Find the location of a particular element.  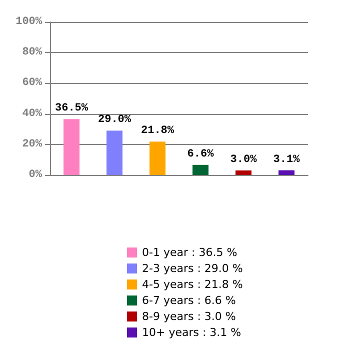

legend-label: 8-9 years : 3.0 % is located at coordinates (189, 316).